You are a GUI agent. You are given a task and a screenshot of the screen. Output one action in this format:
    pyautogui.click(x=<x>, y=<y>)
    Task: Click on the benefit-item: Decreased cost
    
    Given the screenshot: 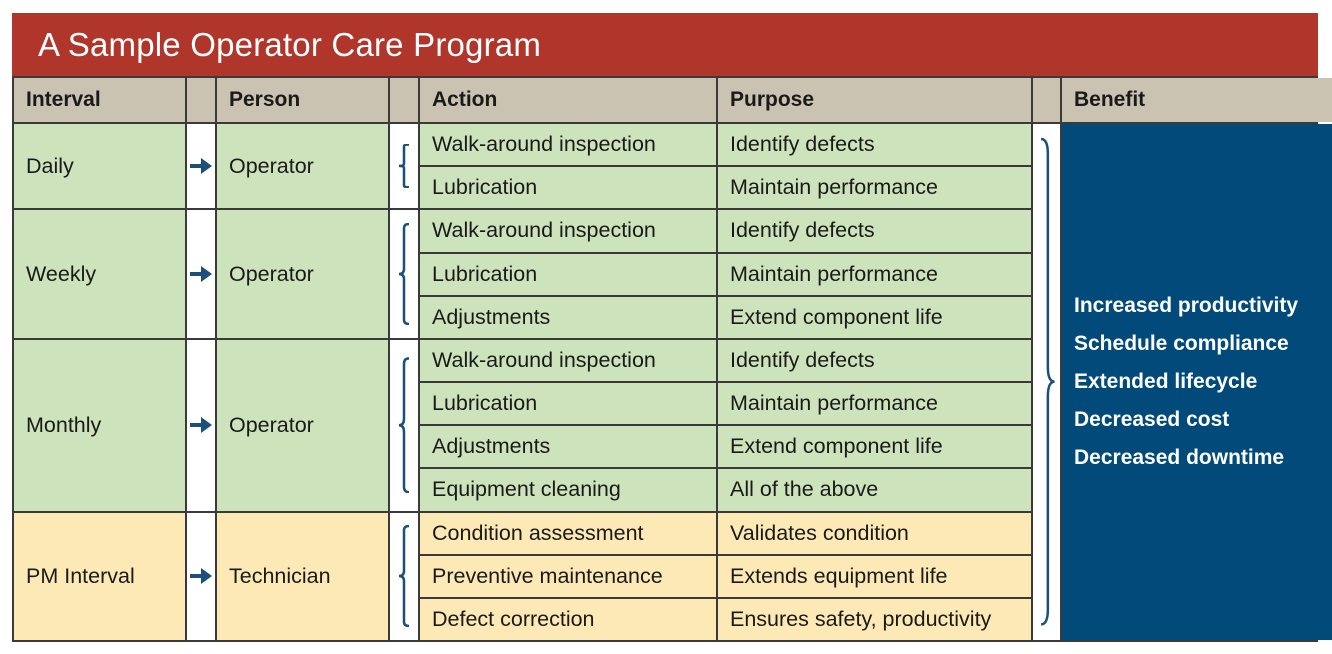 What is the action you would take?
    pyautogui.click(x=1152, y=419)
    